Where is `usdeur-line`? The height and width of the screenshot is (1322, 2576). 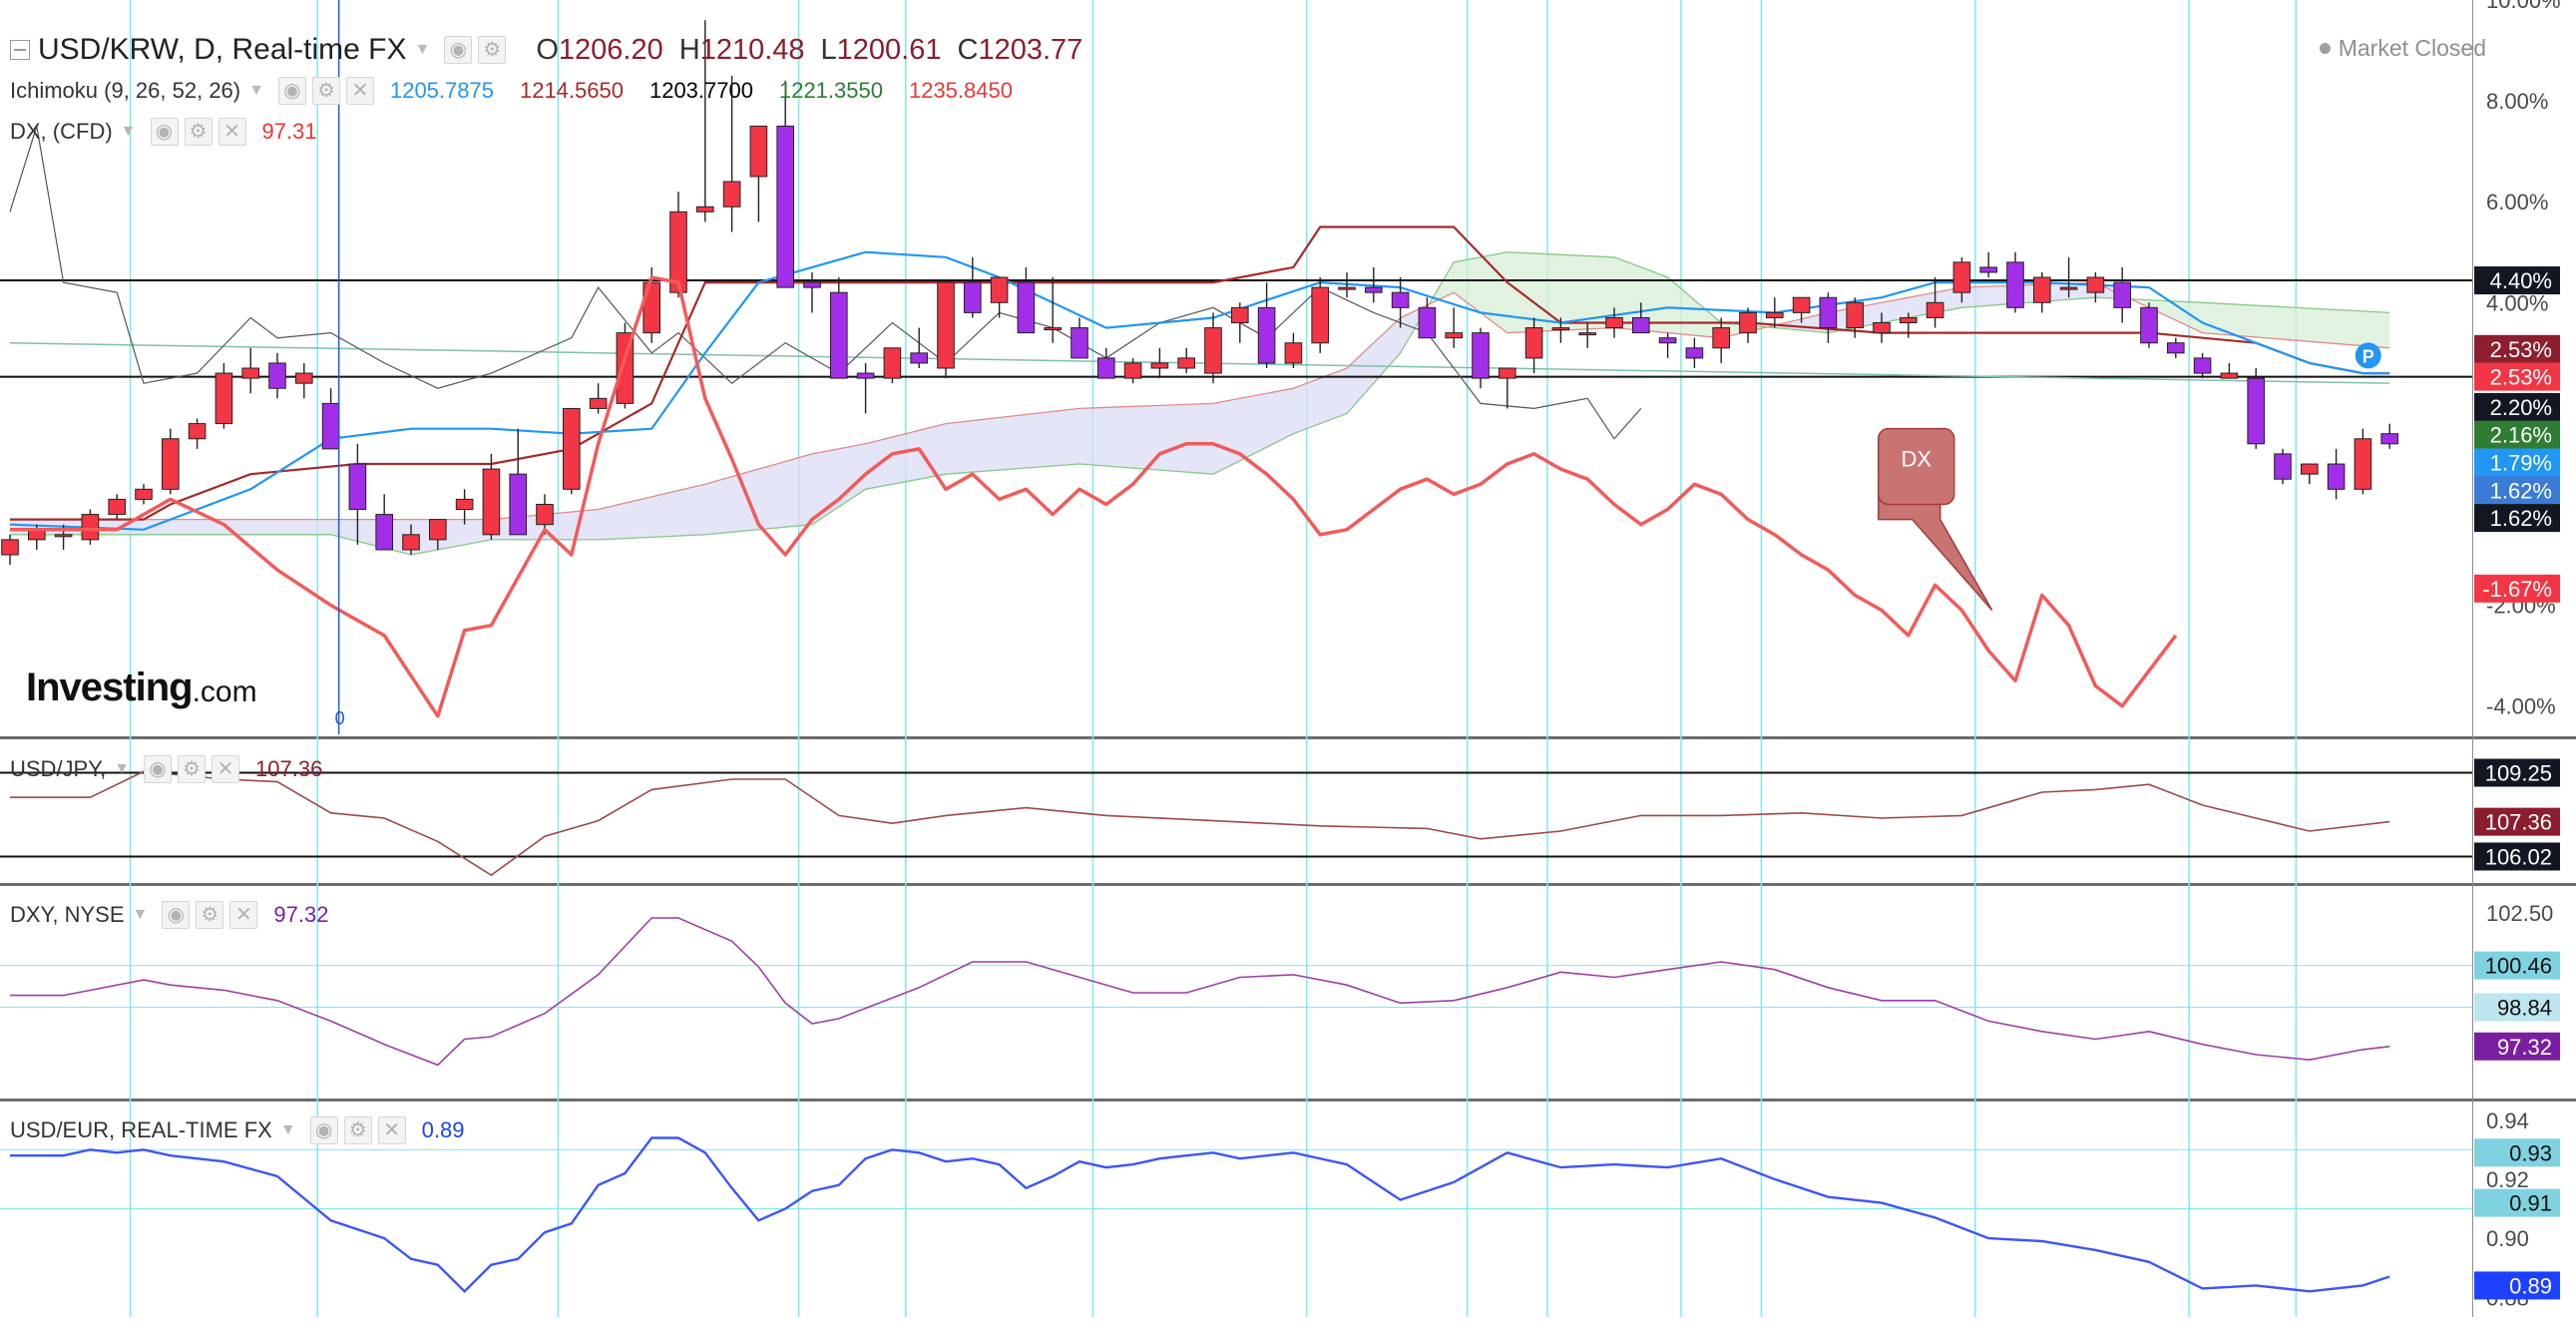
usdeur-line is located at coordinates (1200, 1214).